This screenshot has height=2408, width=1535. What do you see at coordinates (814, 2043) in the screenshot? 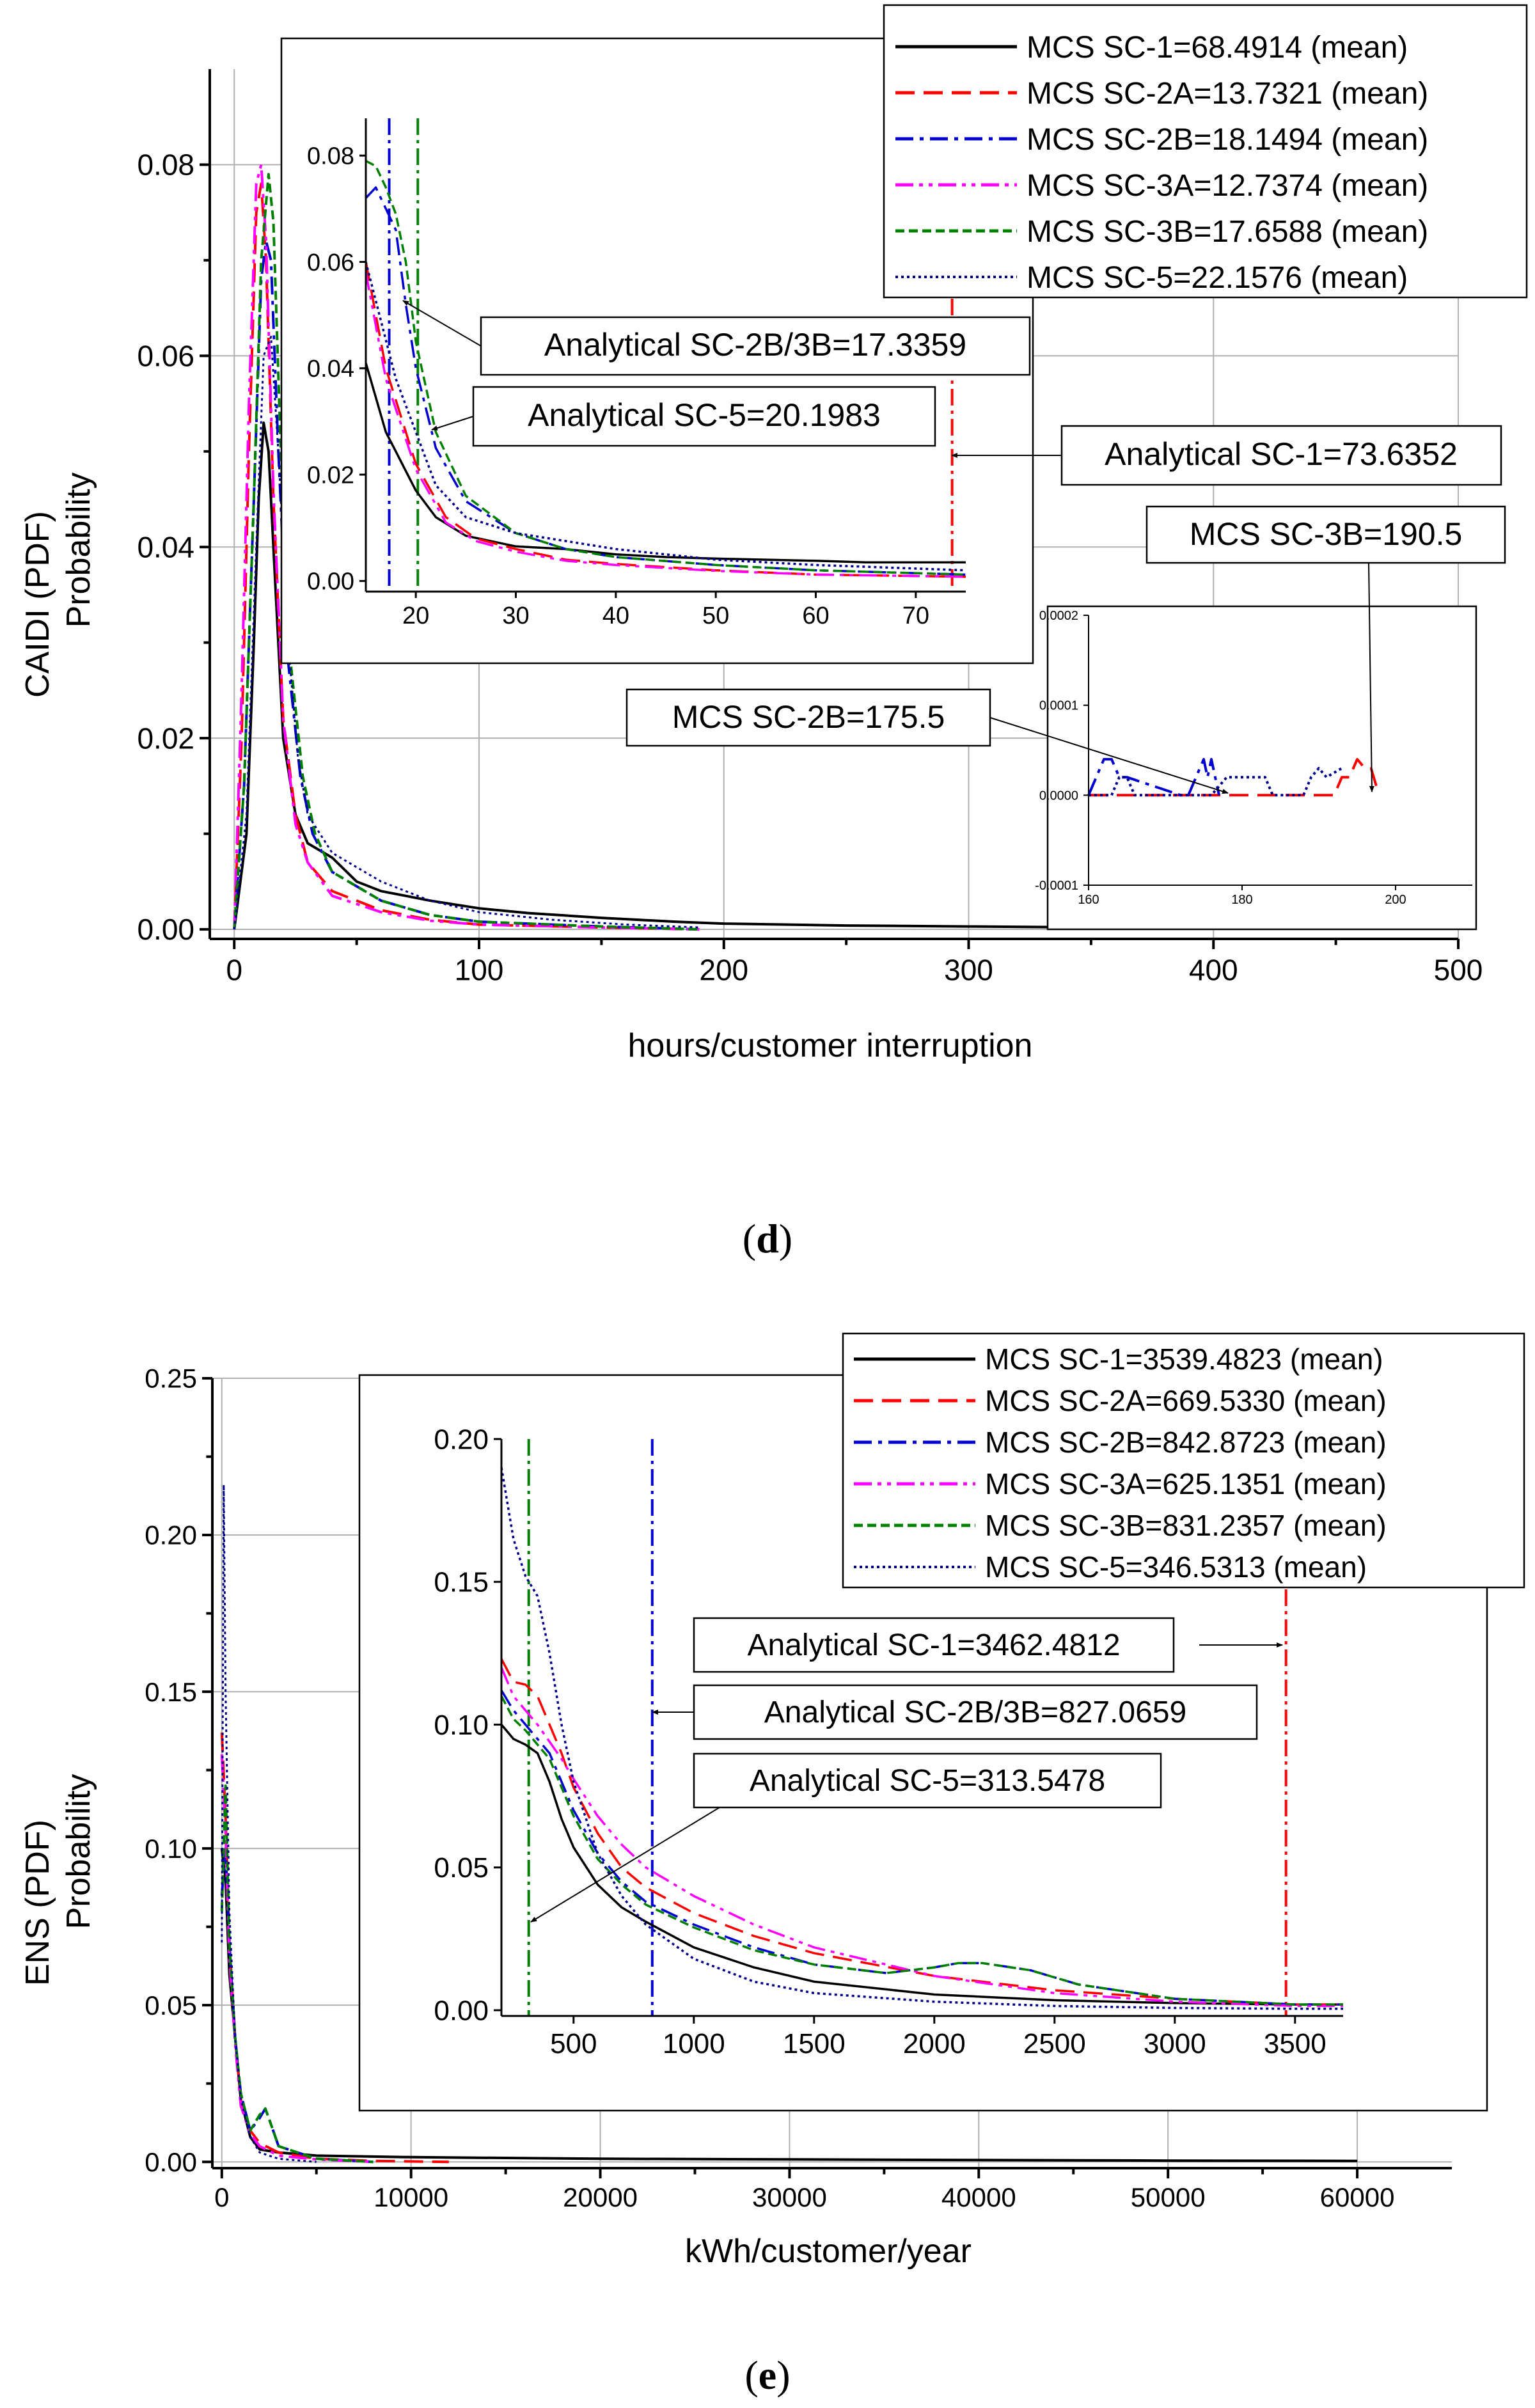
I see `e-inset-xtick-label: 1500` at bounding box center [814, 2043].